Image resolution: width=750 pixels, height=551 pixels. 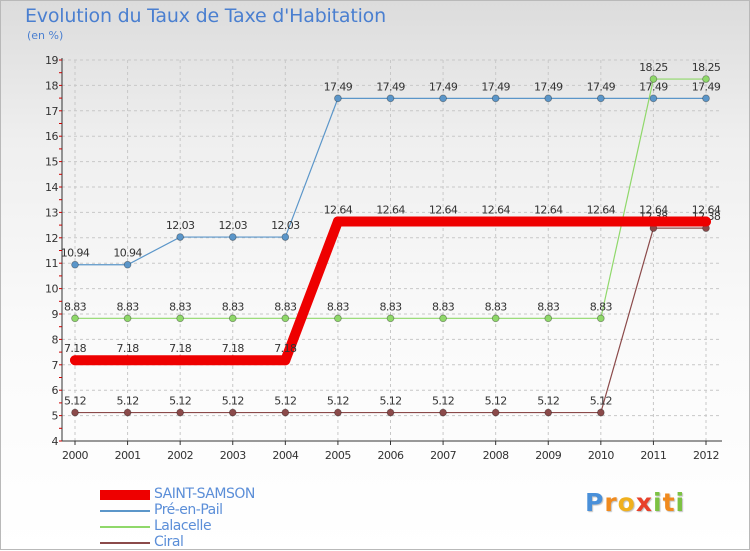 I want to click on y-tick-label: 19, so click(x=51, y=60).